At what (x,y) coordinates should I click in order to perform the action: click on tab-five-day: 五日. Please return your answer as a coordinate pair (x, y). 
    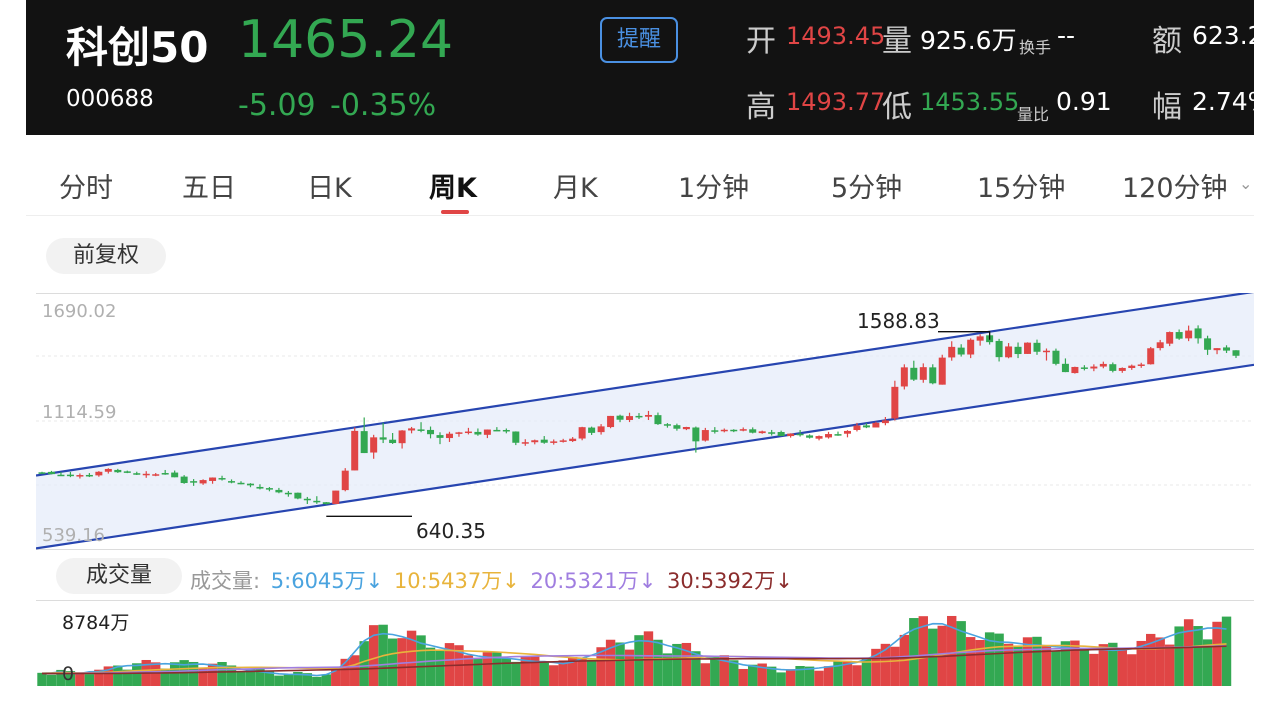
    Looking at the image, I should click on (209, 188).